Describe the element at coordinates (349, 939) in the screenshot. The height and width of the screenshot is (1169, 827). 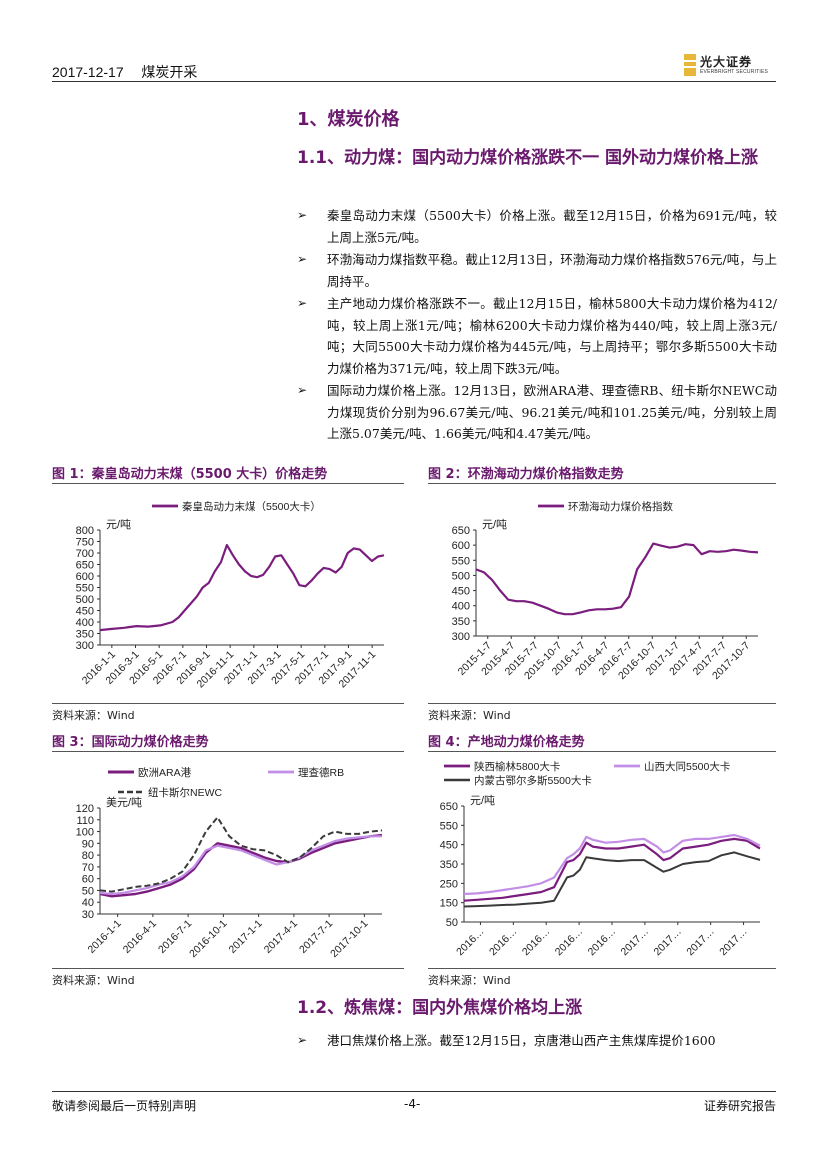
I see `x-tick-label: 2017-10-1` at that location.